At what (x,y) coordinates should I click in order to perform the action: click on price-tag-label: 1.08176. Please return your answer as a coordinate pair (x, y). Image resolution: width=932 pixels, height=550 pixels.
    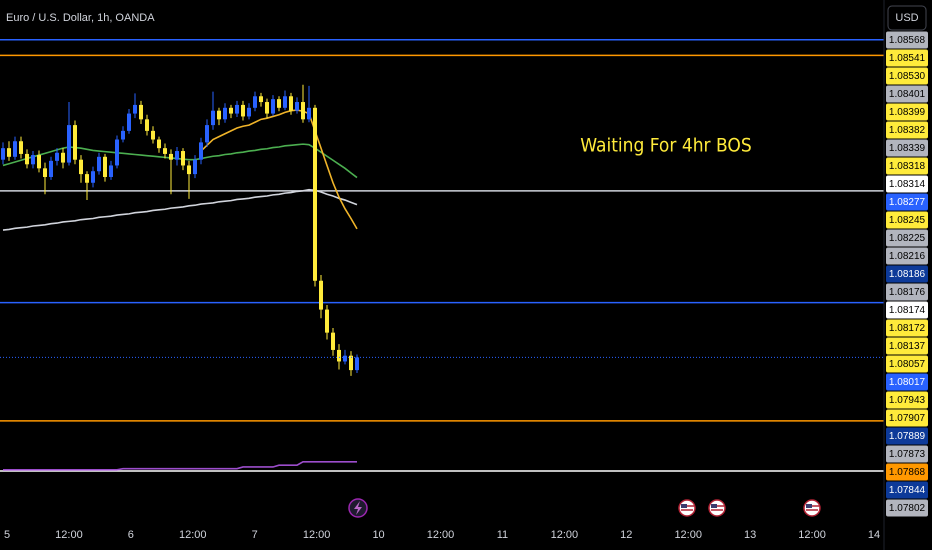
    Looking at the image, I should click on (907, 292).